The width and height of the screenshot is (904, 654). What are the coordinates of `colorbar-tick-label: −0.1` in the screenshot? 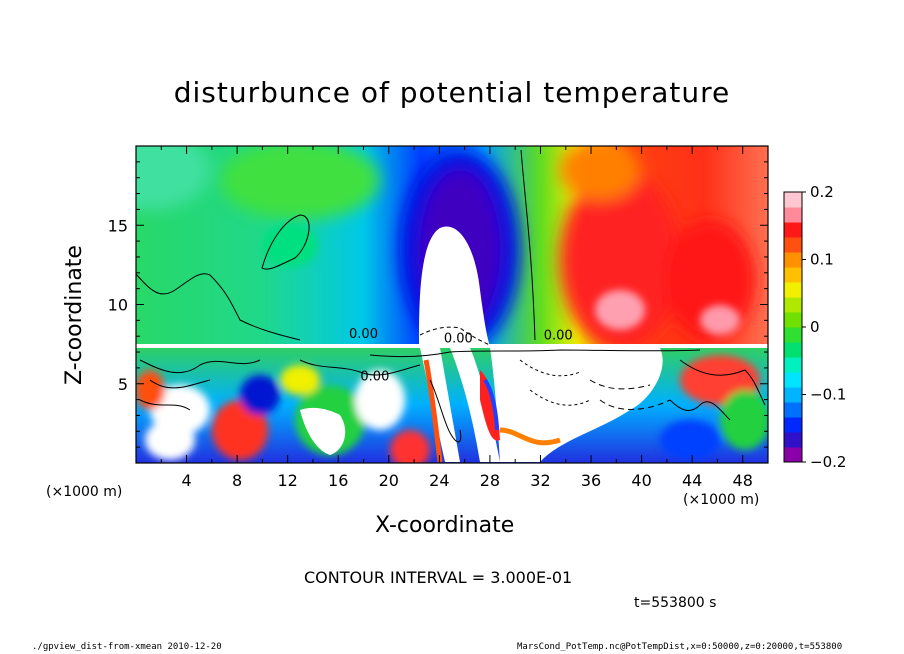 It's located at (828, 395).